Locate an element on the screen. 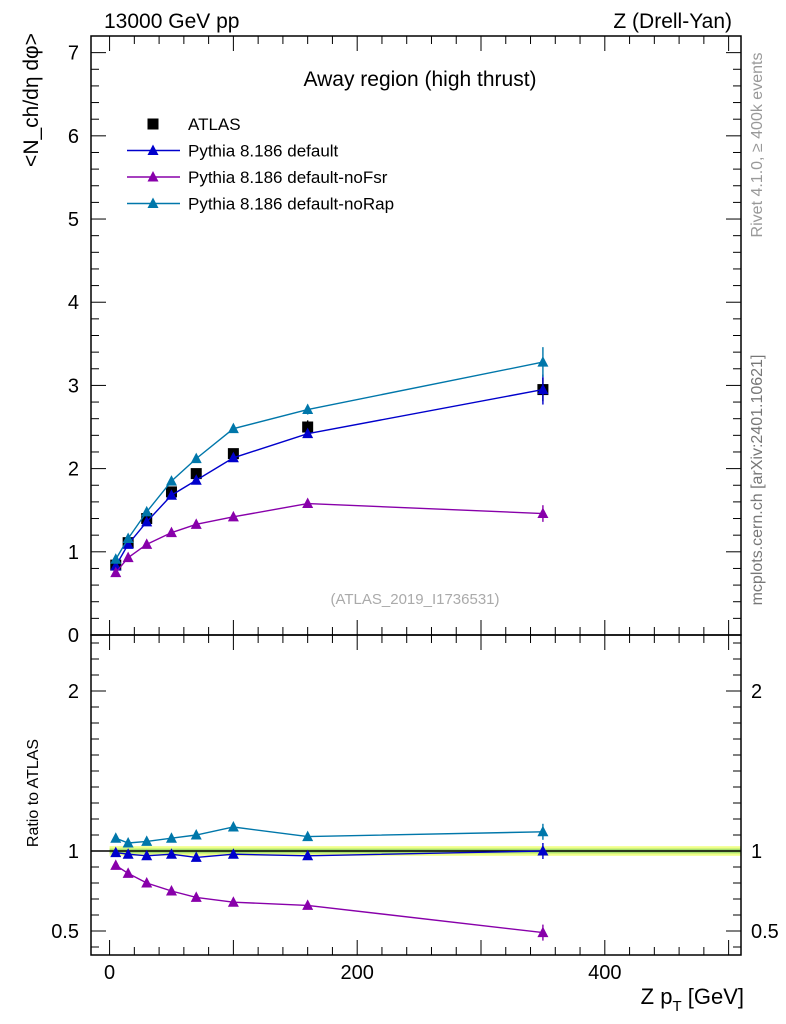 This screenshot has height=1024, width=786. x-axis-label-unit: [GeV] is located at coordinates (713, 996).